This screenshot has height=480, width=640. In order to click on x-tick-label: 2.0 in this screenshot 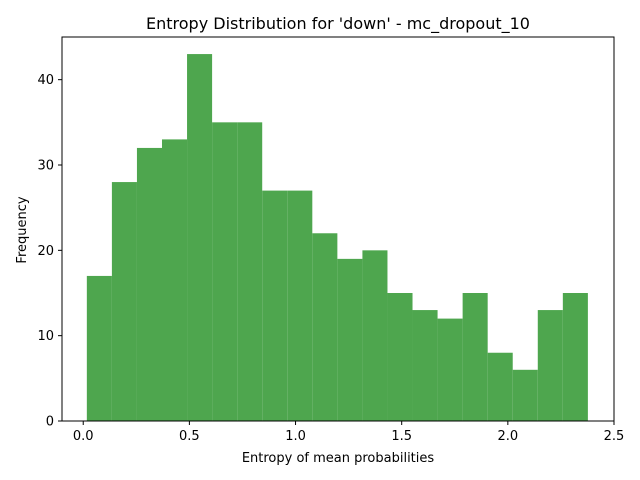, I will do `click(508, 436)`.